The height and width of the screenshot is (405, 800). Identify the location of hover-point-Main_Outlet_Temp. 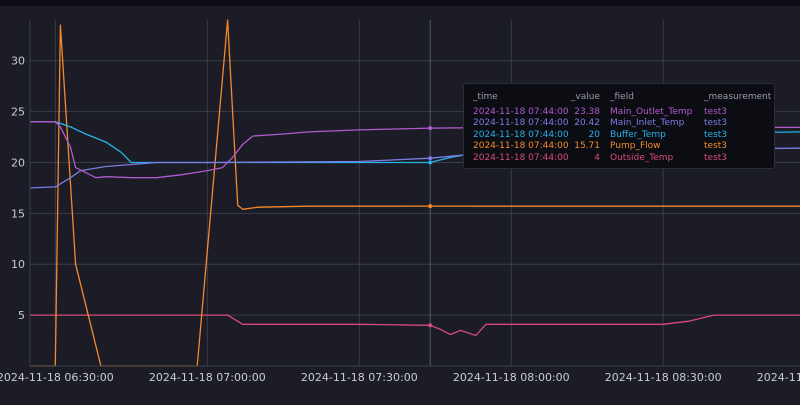
(430, 128).